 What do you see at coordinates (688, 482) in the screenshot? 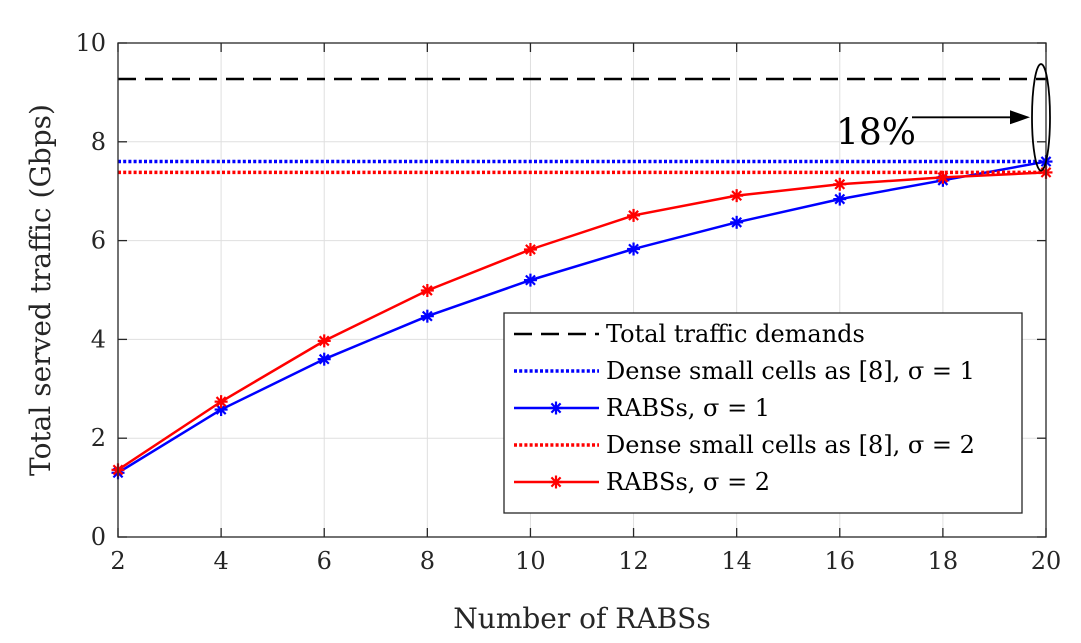
I see `legend-label-4: RABSs, σ = 2` at bounding box center [688, 482].